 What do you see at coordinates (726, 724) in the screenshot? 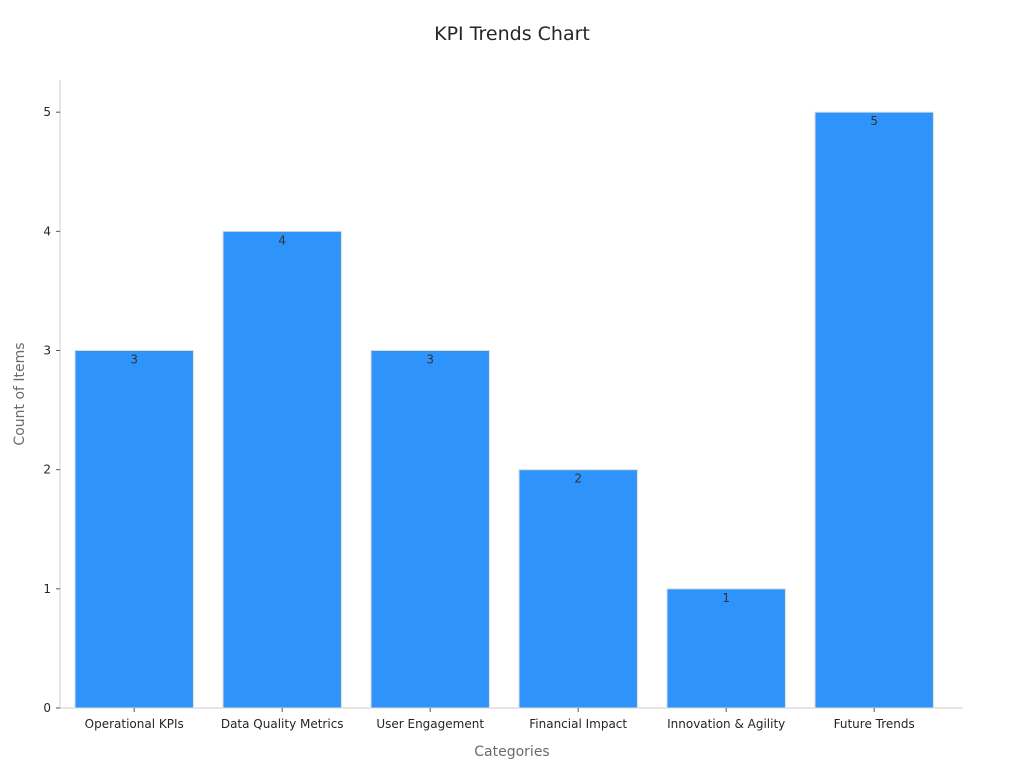
I see `x-tick-label: Innovation & Agility` at bounding box center [726, 724].